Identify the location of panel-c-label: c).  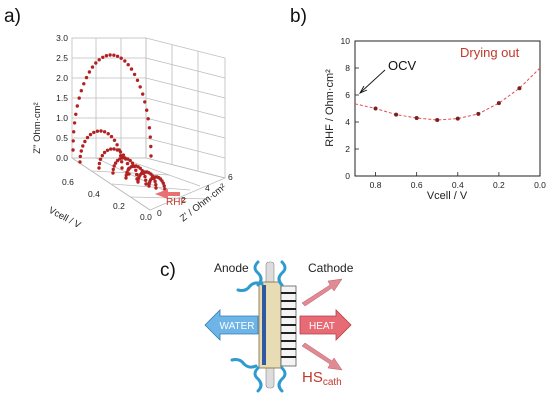
(168, 270).